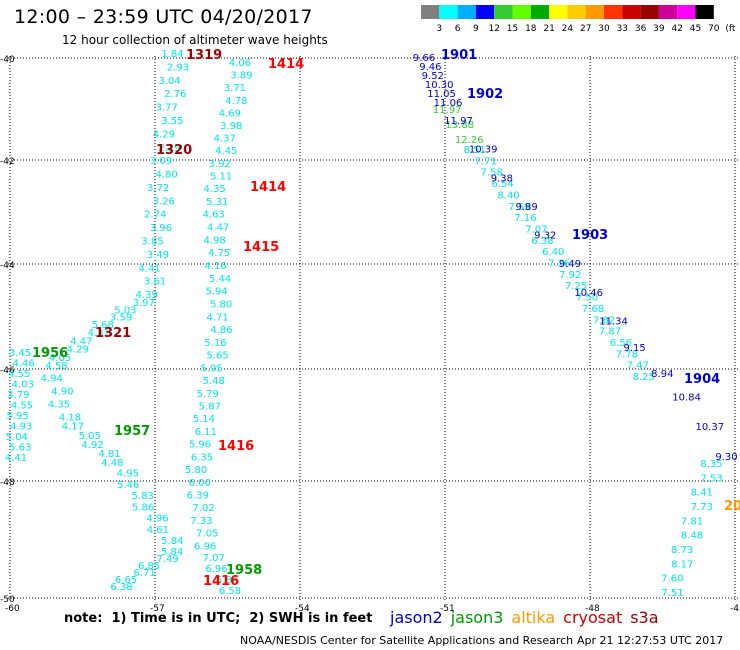 This screenshot has width=740, height=650. Describe the element at coordinates (730, 29) in the screenshot. I see `colorbar-label: (ft)` at that location.